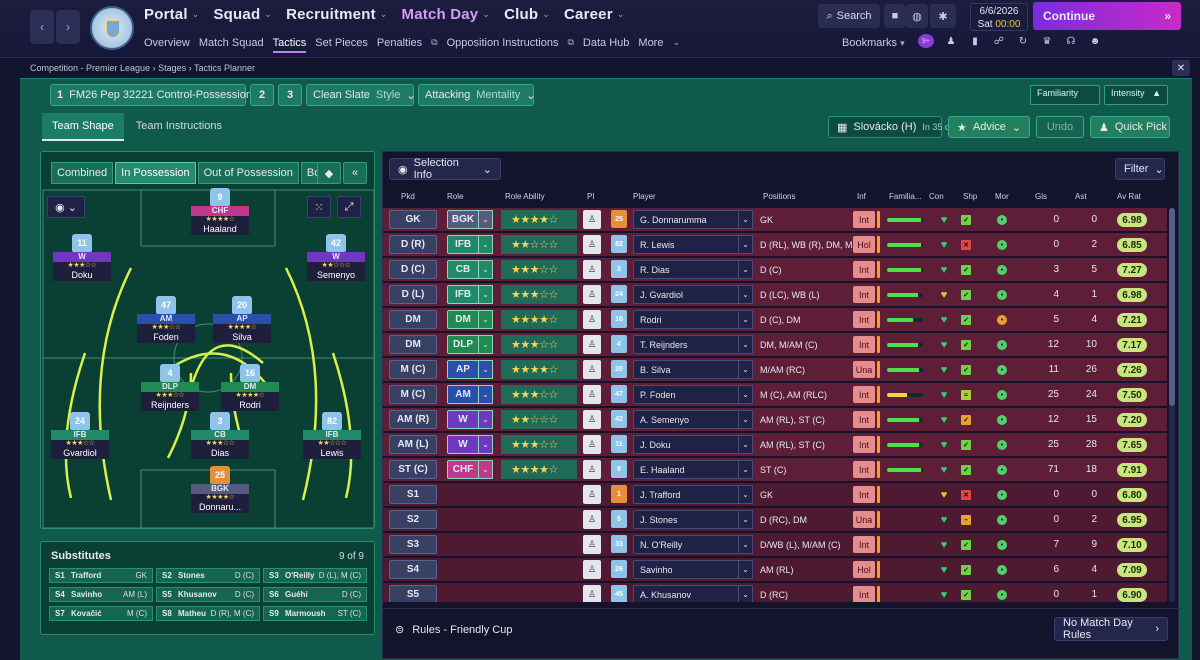 The height and width of the screenshot is (660, 1200). What do you see at coordinates (80, 435) in the screenshot?
I see `player-token: 24 IFB ★★★☆☆ Gvardiol` at bounding box center [80, 435].